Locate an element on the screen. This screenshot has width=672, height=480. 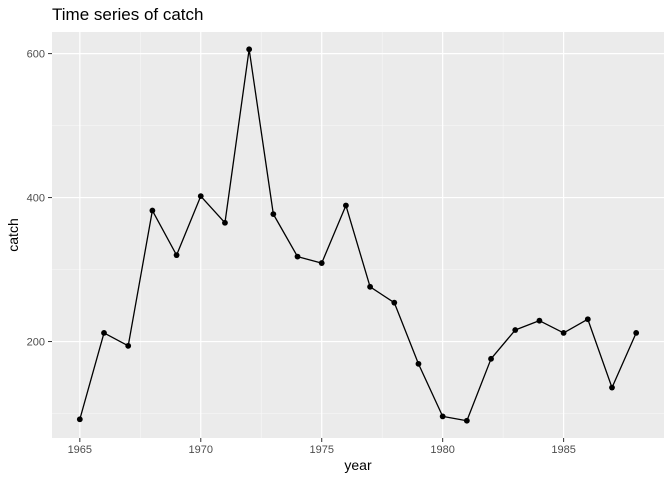
x-axis: 1965 1970 1975 1980 1985 is located at coordinates (322, 447).